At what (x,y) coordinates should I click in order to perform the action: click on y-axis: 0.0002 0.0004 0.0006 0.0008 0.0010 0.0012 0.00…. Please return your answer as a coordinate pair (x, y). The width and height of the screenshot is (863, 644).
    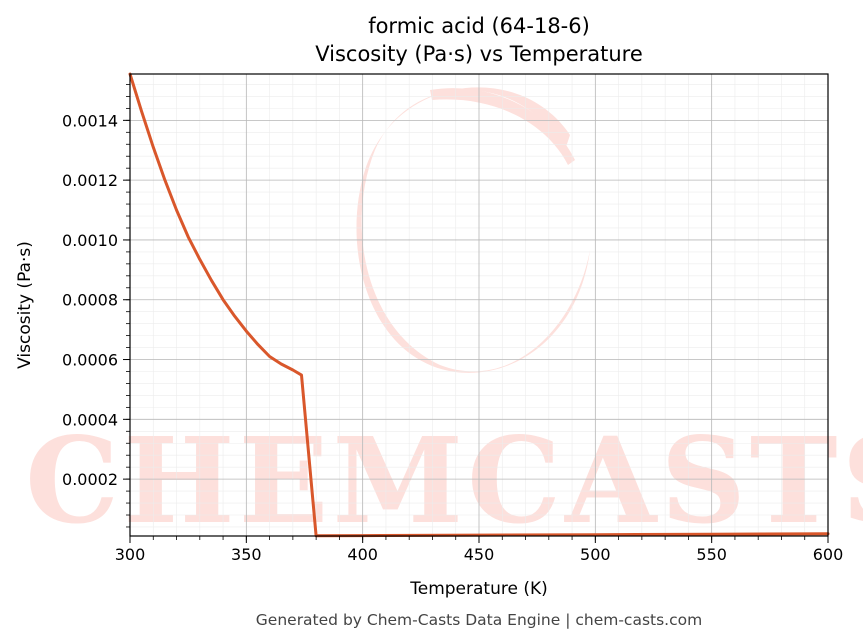
    Looking at the image, I should click on (96, 306).